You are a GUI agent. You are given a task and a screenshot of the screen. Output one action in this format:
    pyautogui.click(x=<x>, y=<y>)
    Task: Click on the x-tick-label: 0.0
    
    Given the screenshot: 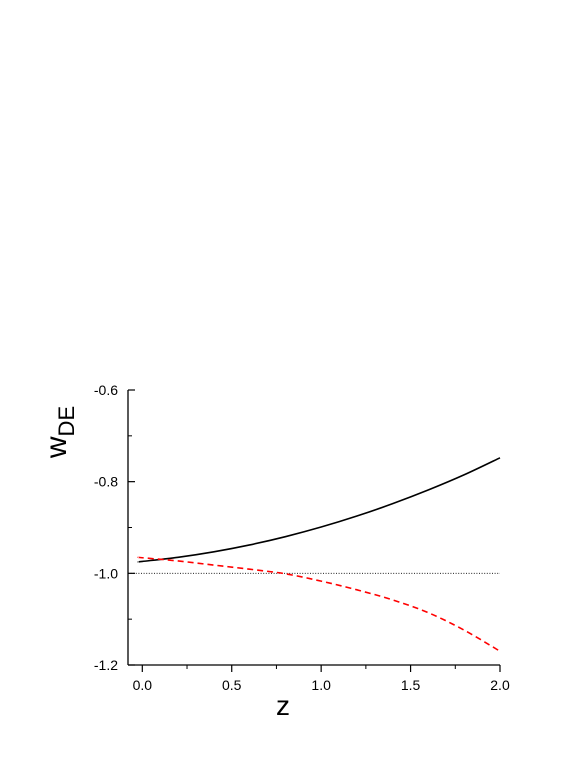 What is the action you would take?
    pyautogui.click(x=143, y=685)
    